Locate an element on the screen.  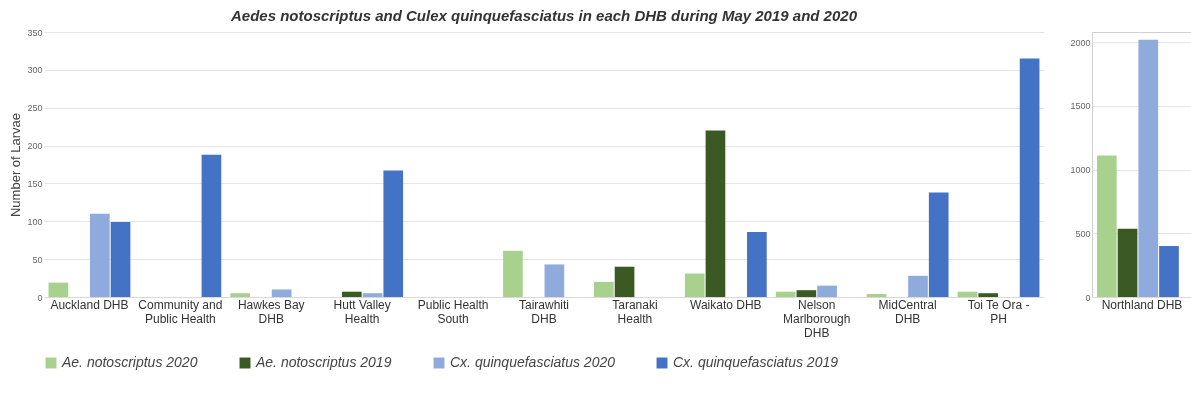
x-tick-label: Tairawhiti DHB is located at coordinates (544, 311).